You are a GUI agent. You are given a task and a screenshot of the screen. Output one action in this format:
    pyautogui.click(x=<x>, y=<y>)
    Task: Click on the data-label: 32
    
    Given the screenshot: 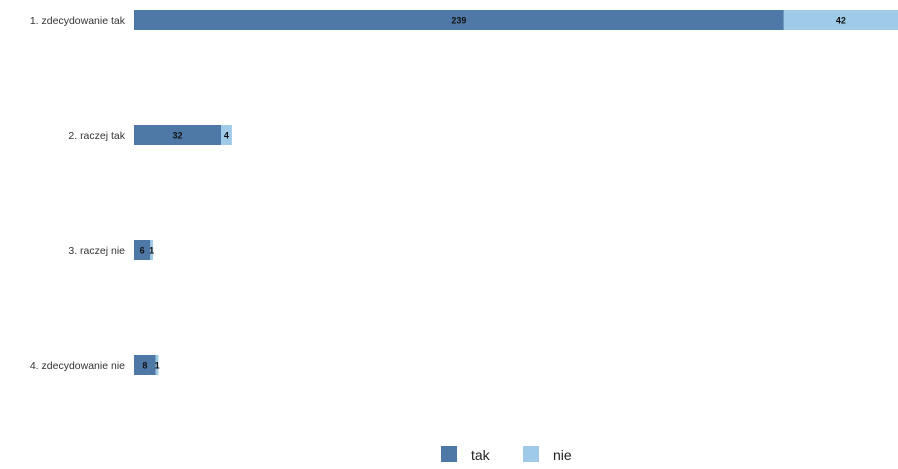 What is the action you would take?
    pyautogui.click(x=177, y=136)
    